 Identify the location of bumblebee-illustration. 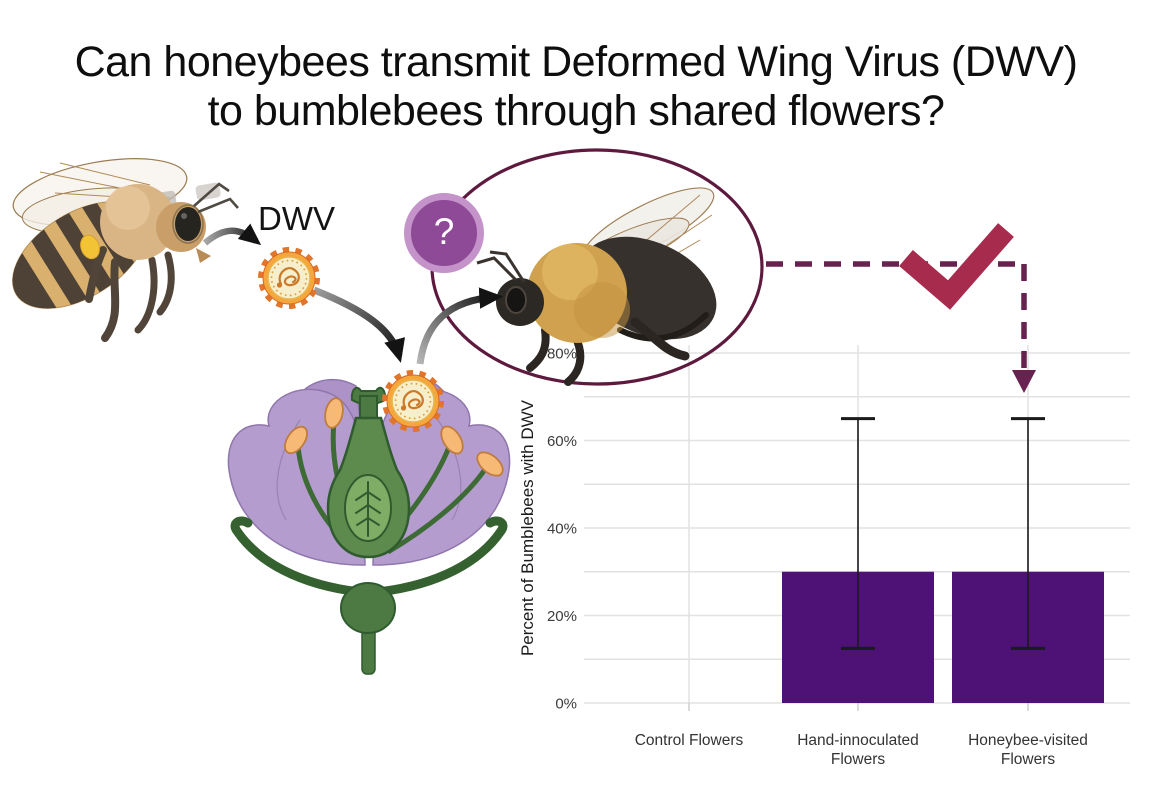
(596, 286).